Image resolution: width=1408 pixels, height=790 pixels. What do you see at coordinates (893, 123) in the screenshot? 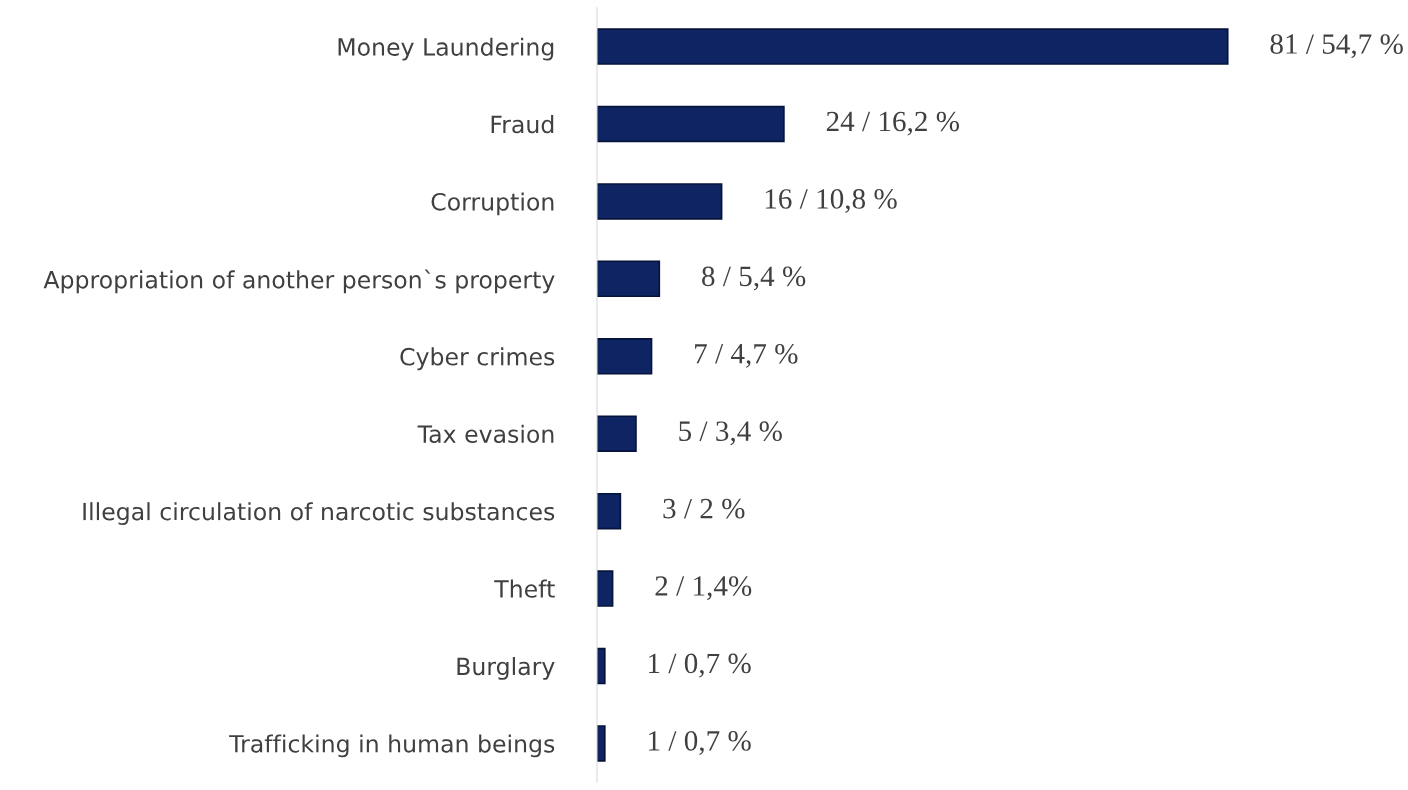
I see `data-label: 24 / 16,2 %` at bounding box center [893, 123].